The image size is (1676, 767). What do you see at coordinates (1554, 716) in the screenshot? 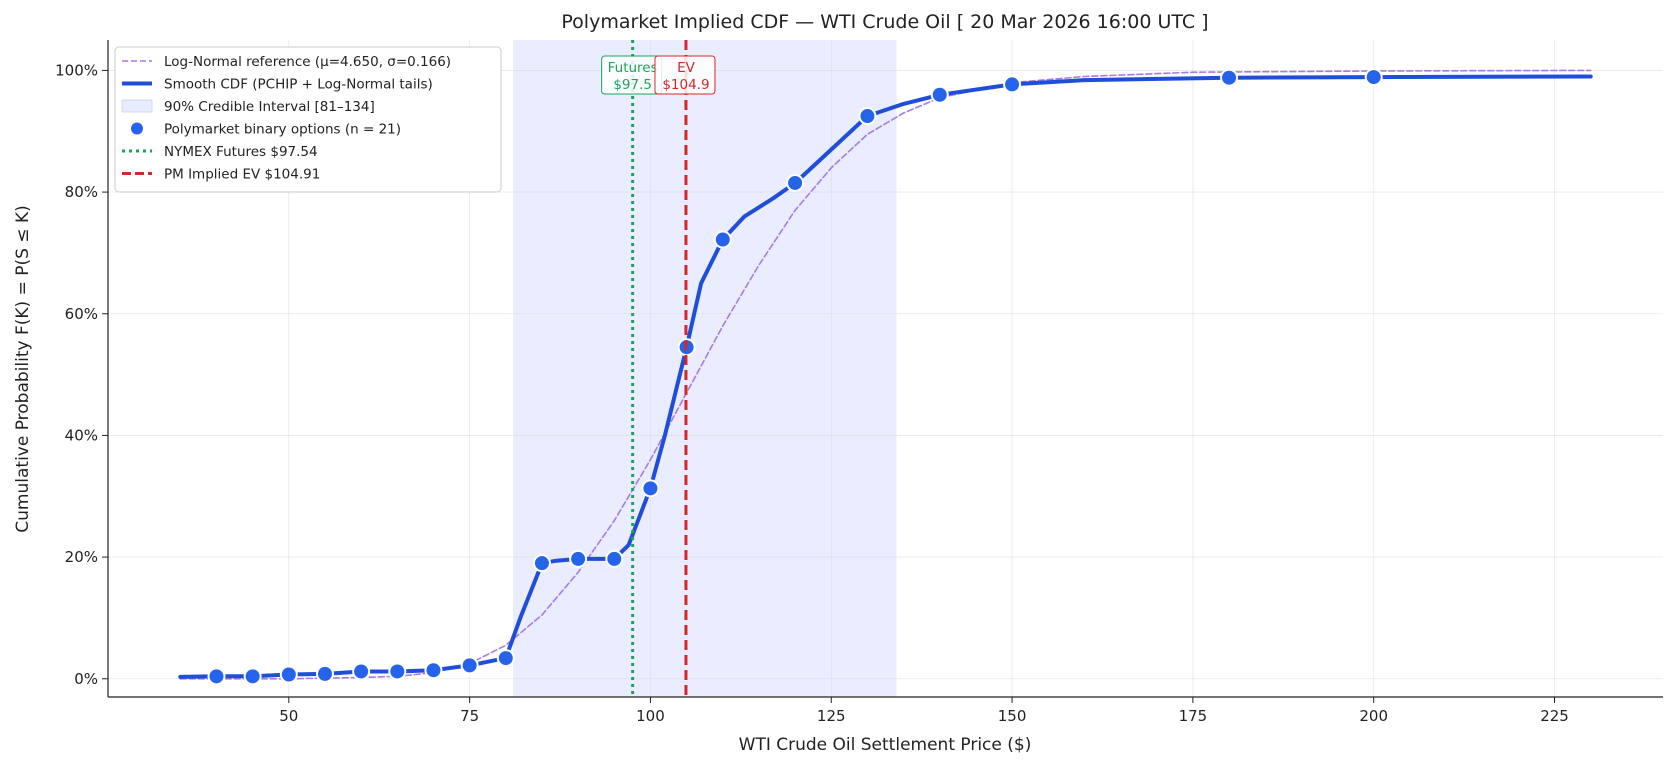
I see `x-tick-label: 225` at bounding box center [1554, 716].